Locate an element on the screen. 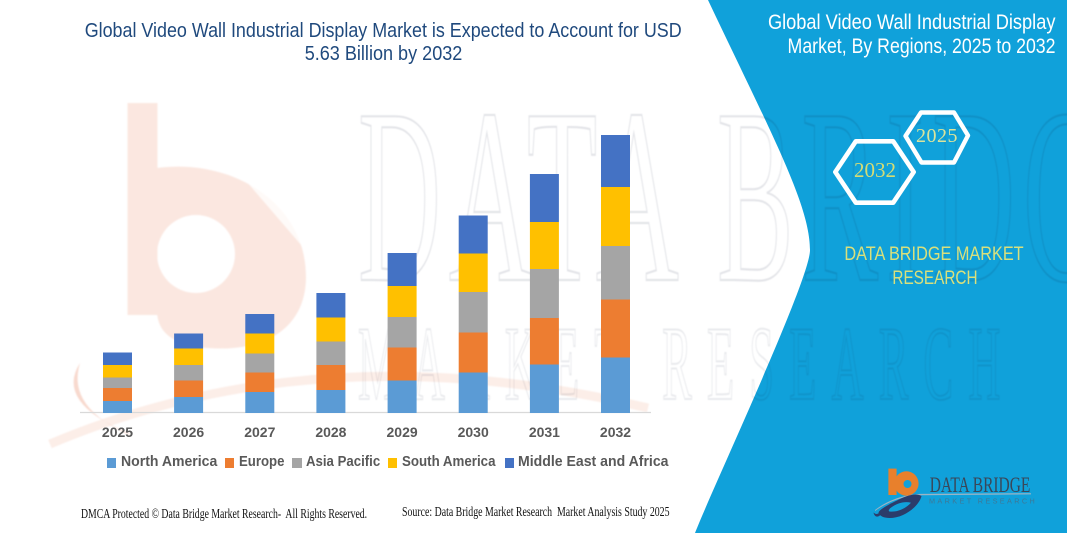  svg-text: MARKET RESEARCH is located at coordinates (983, 501).